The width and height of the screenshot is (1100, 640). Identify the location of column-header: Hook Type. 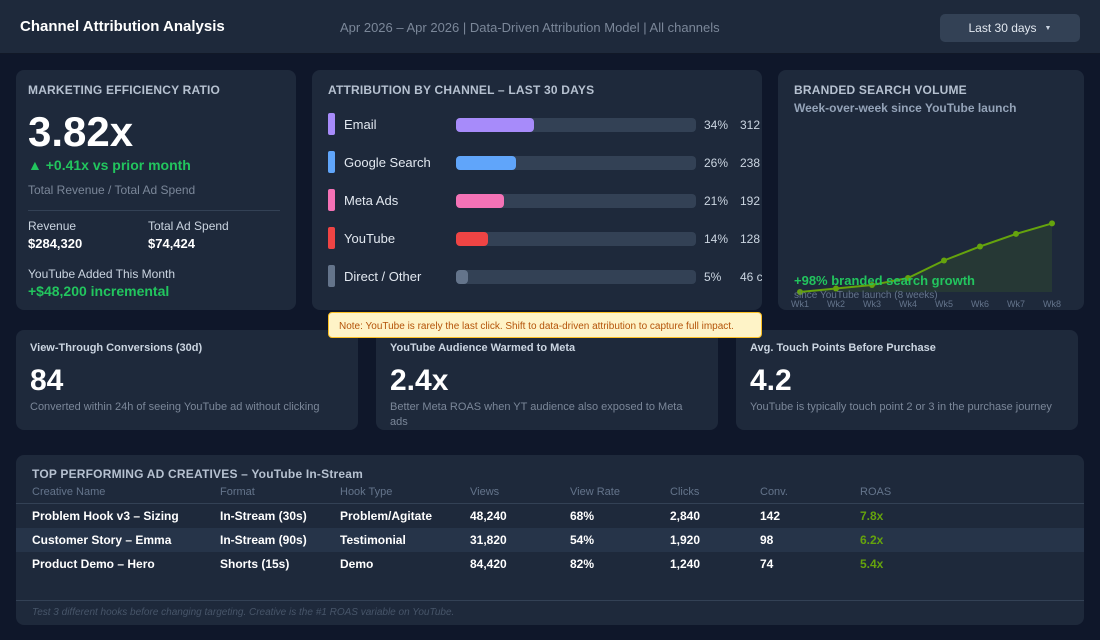
(366, 492).